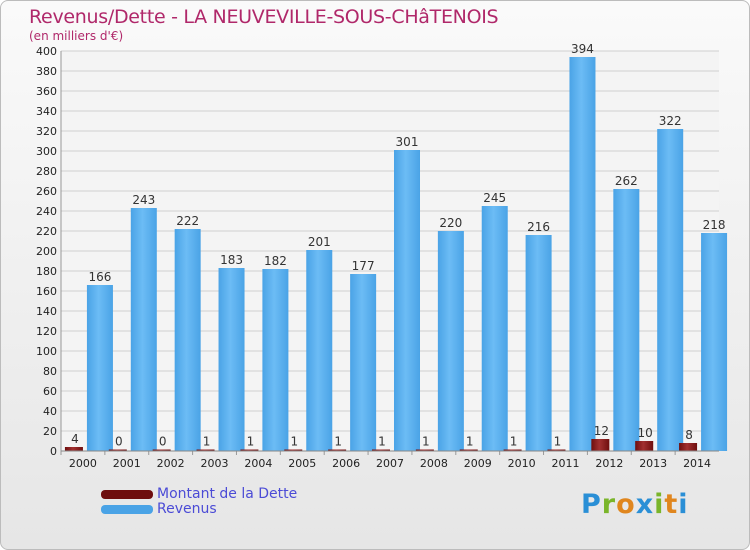 This screenshot has height=550, width=750. I want to click on chart-subtitle: (en milliers d'€), so click(76, 36).